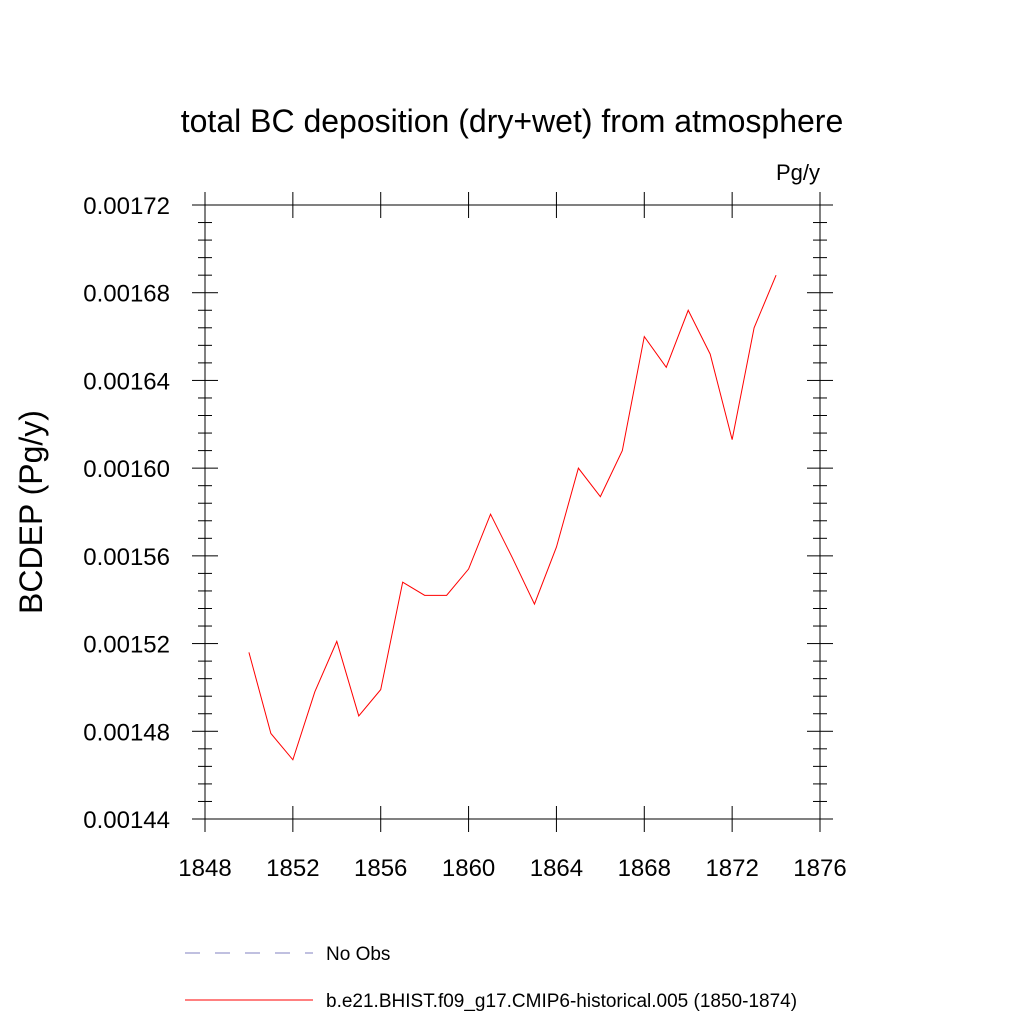 The height and width of the screenshot is (1024, 1024). I want to click on y-tick-label: 0.00156, so click(126, 557).